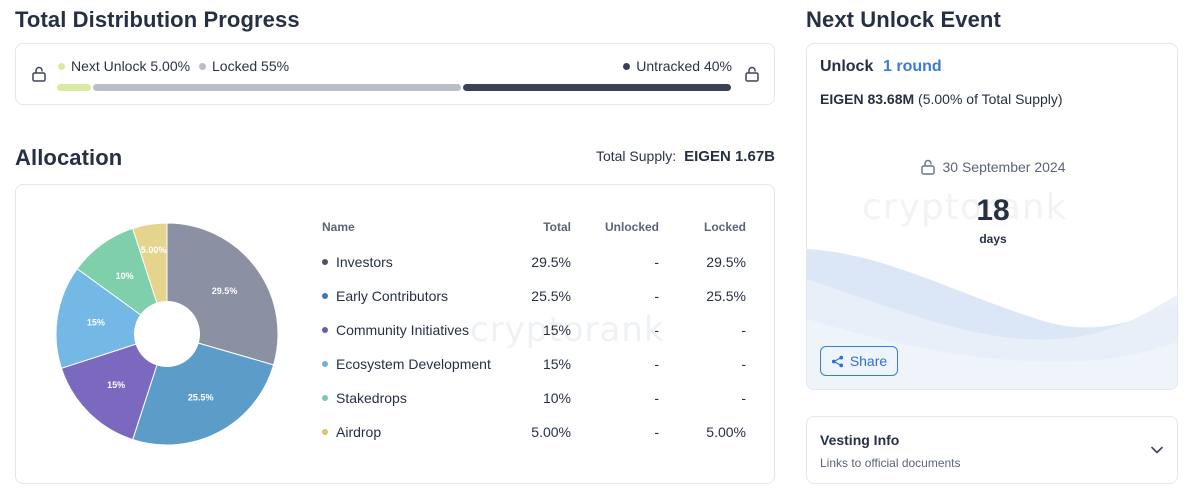 The height and width of the screenshot is (500, 1200). I want to click on row-total: 25.5%, so click(551, 296).